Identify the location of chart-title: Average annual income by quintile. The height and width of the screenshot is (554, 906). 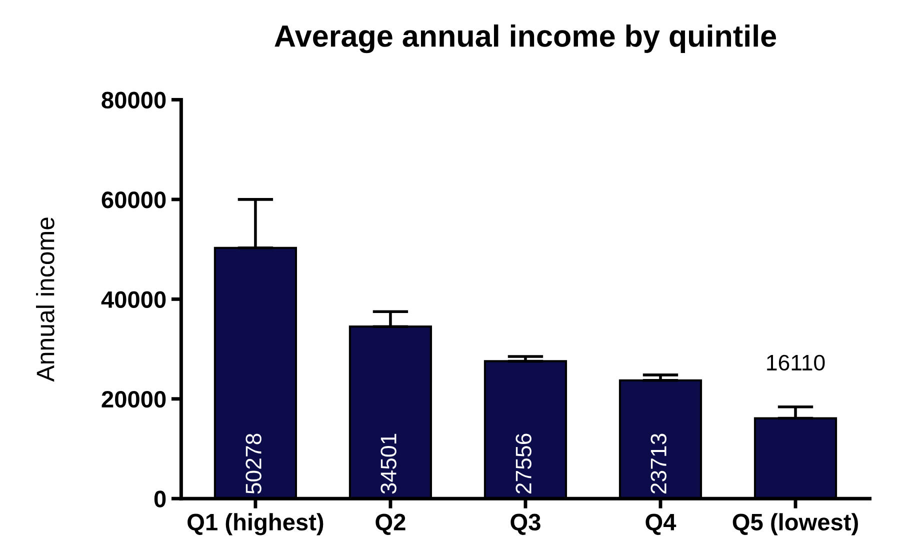
(525, 39).